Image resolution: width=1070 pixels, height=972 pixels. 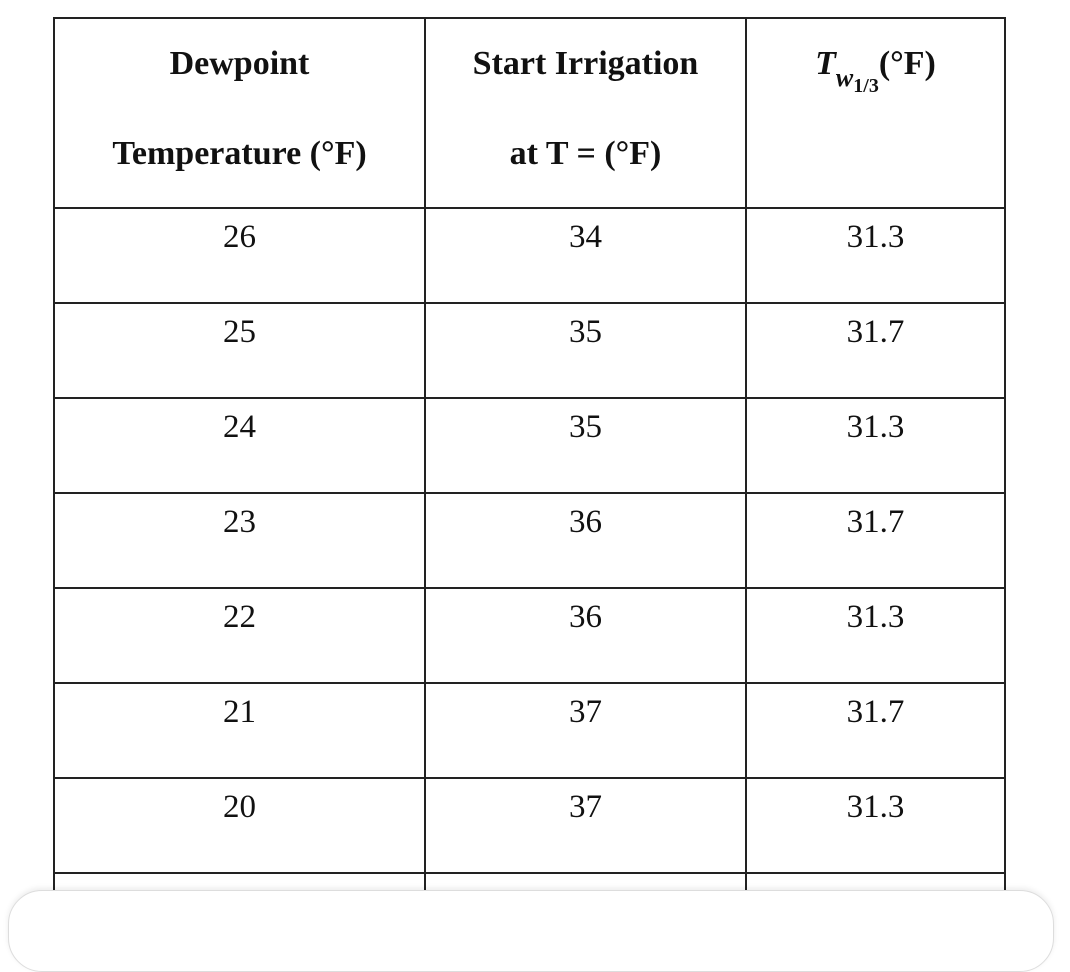 I want to click on symbol: T, so click(x=825, y=63).